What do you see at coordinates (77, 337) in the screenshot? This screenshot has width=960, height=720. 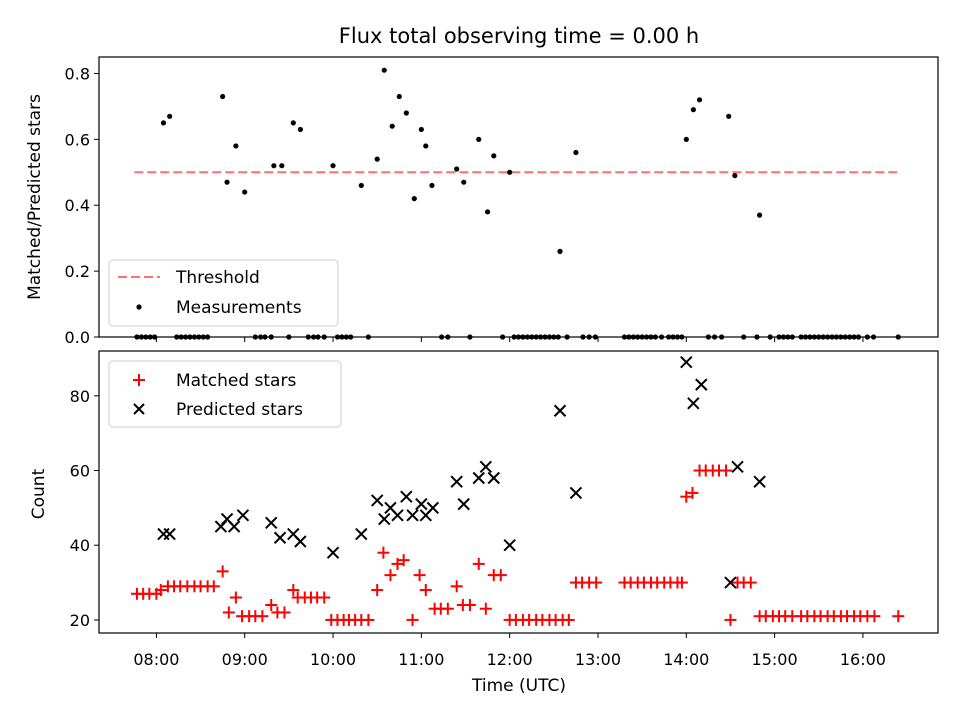 I see `y-tick-label: 0.0` at bounding box center [77, 337].